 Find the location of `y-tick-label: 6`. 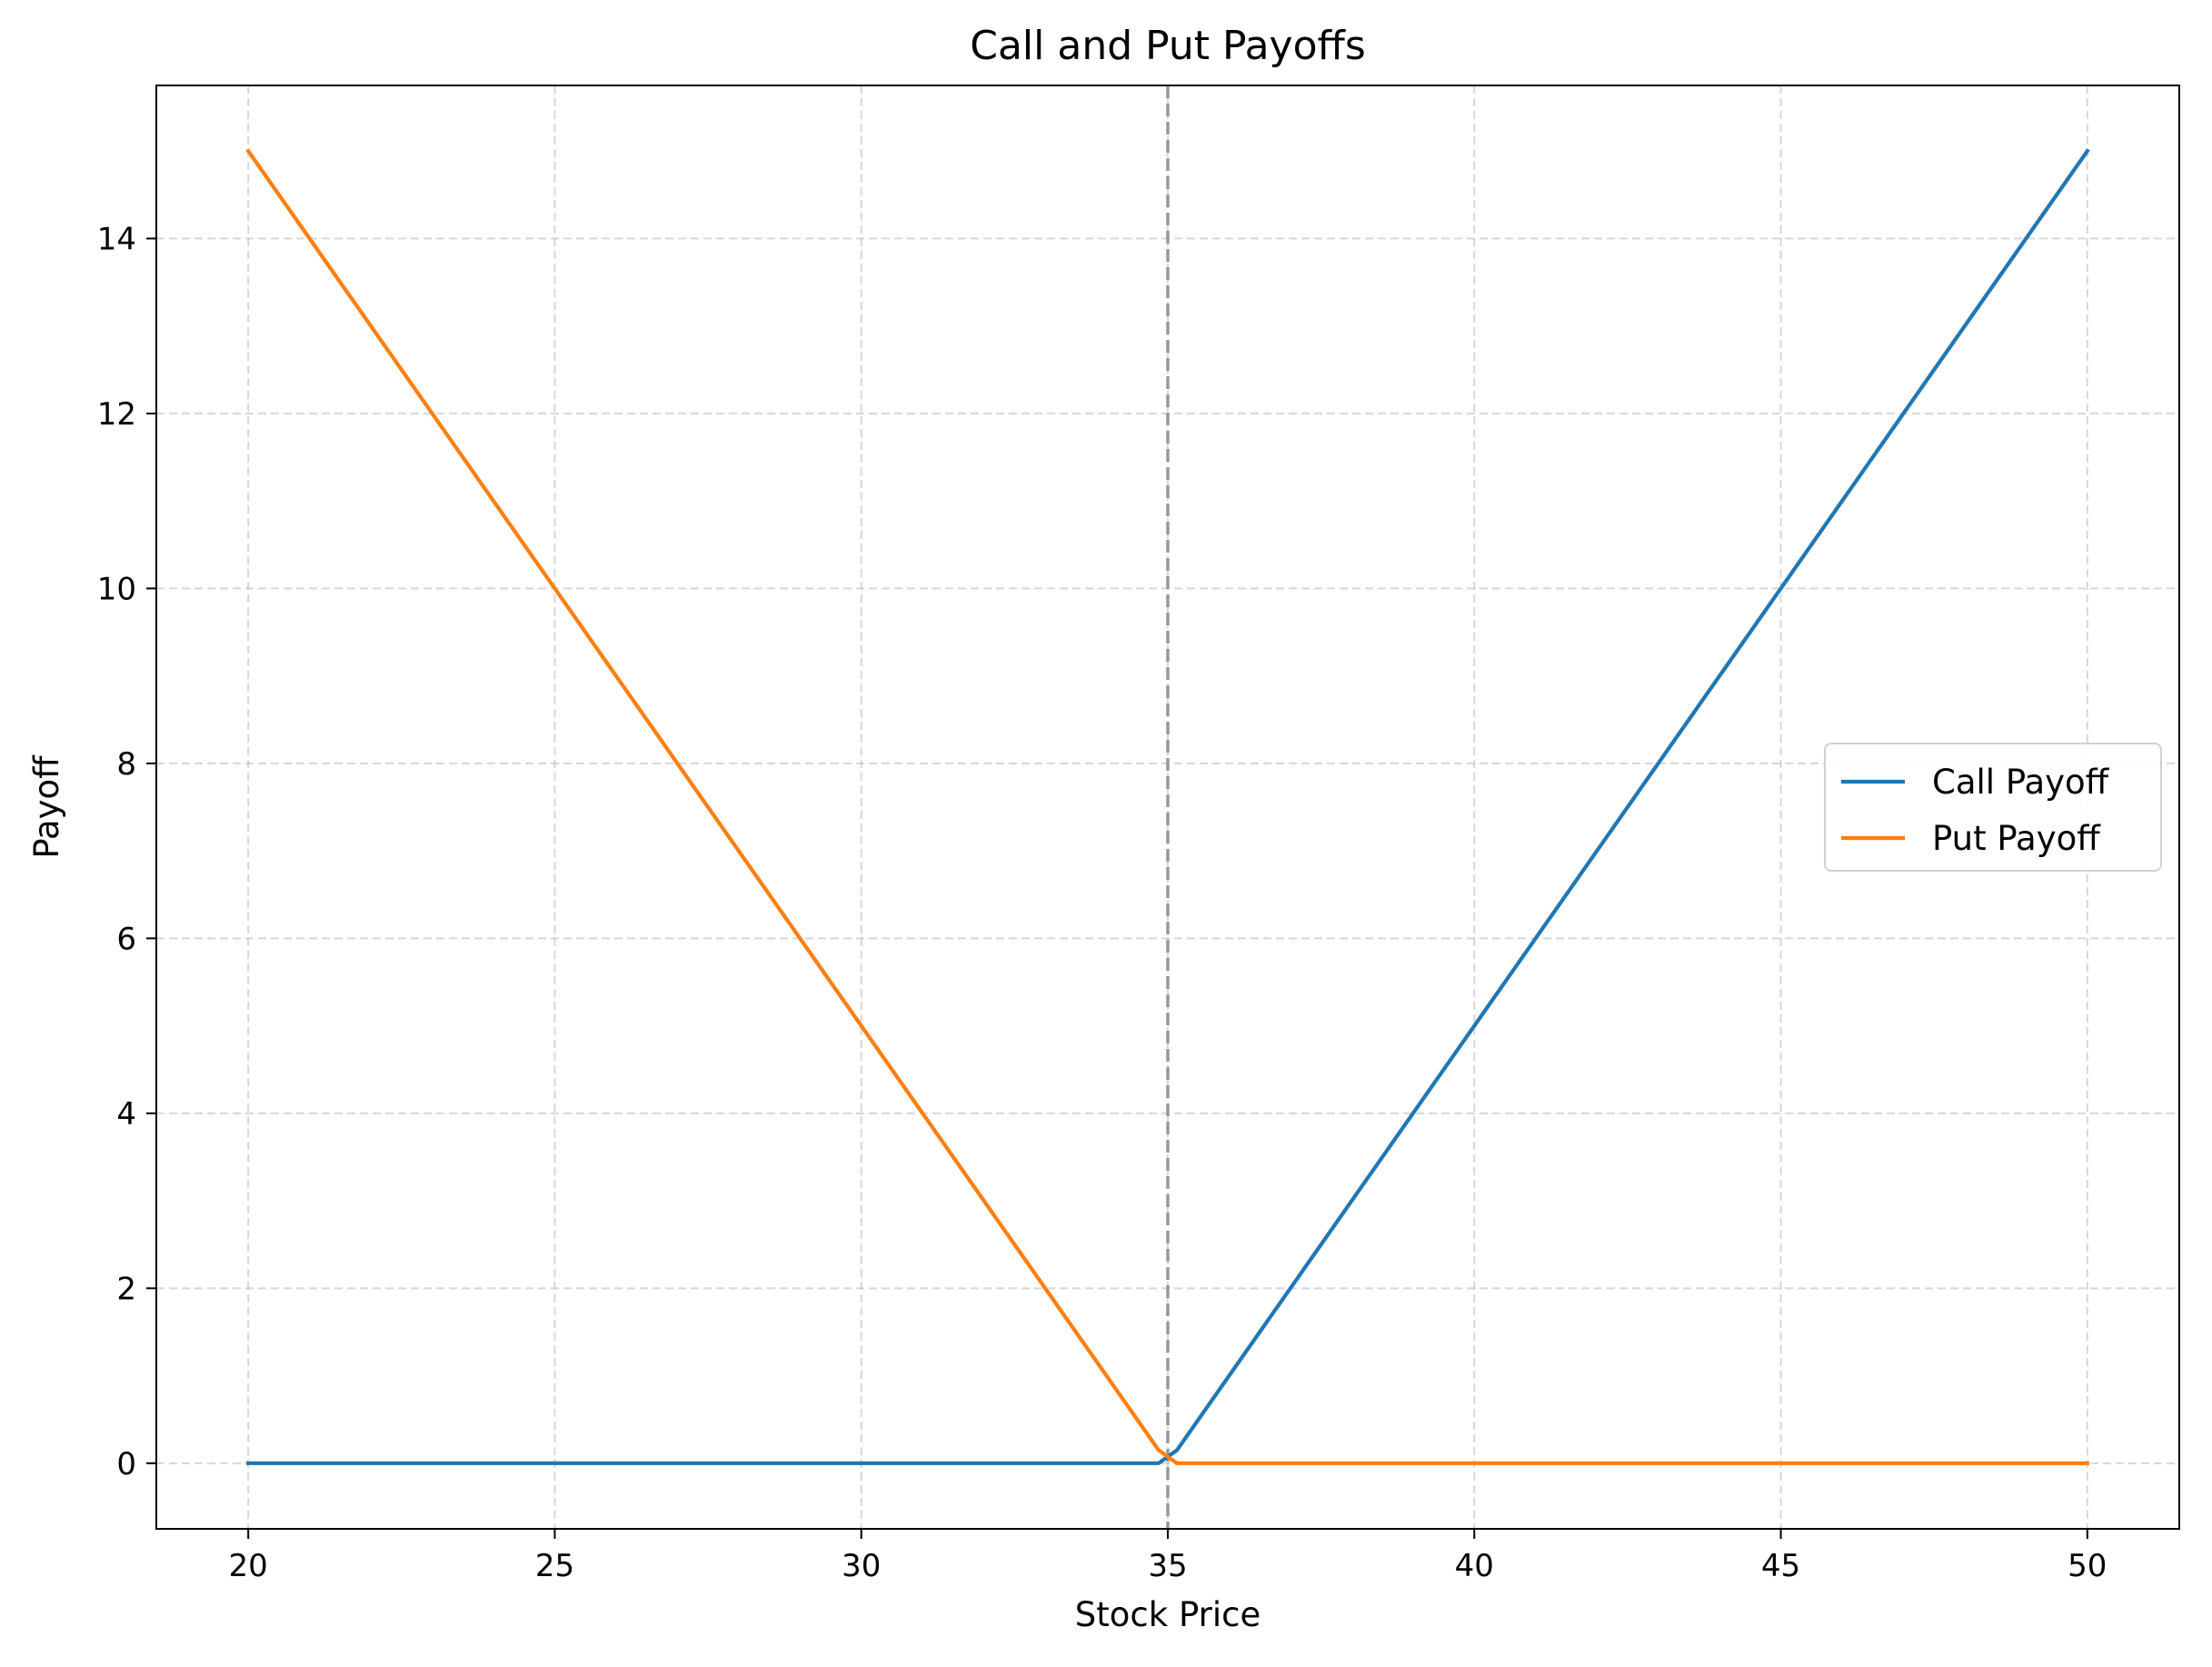

y-tick-label: 6 is located at coordinates (126, 939).